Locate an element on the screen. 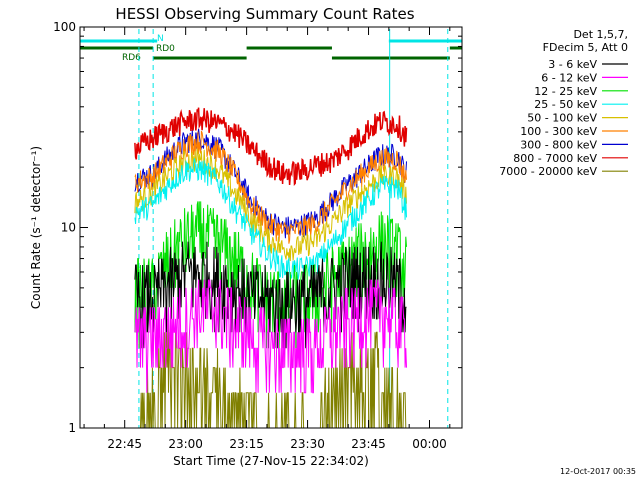 This screenshot has height=485, width=640. series-800-7000-kev is located at coordinates (271, 147).